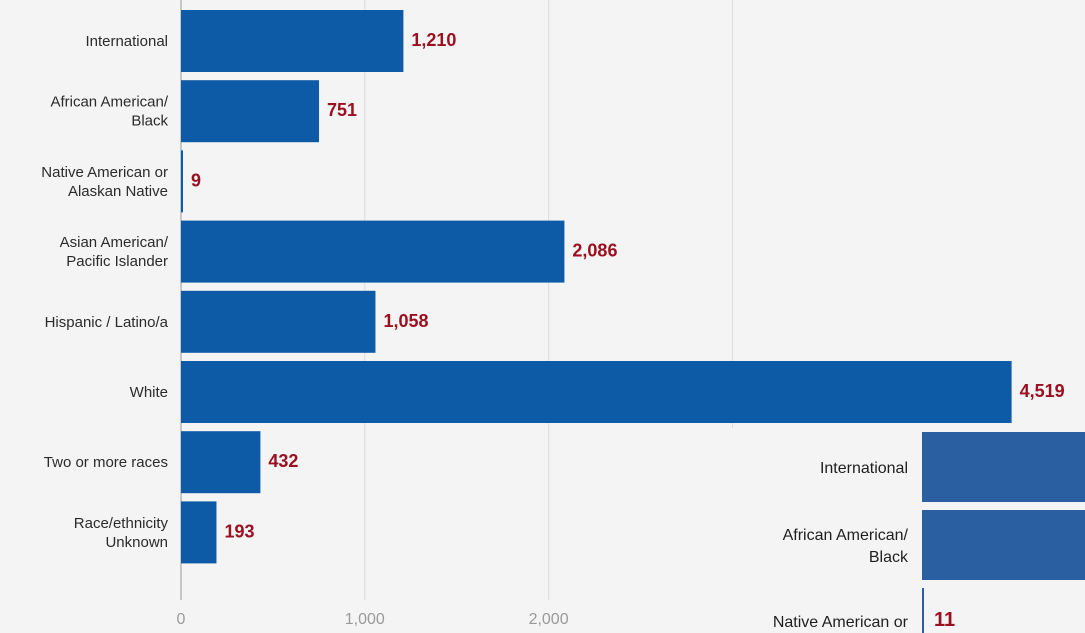  Describe the element at coordinates (864, 468) in the screenshot. I see `inset-category-label: International` at that location.